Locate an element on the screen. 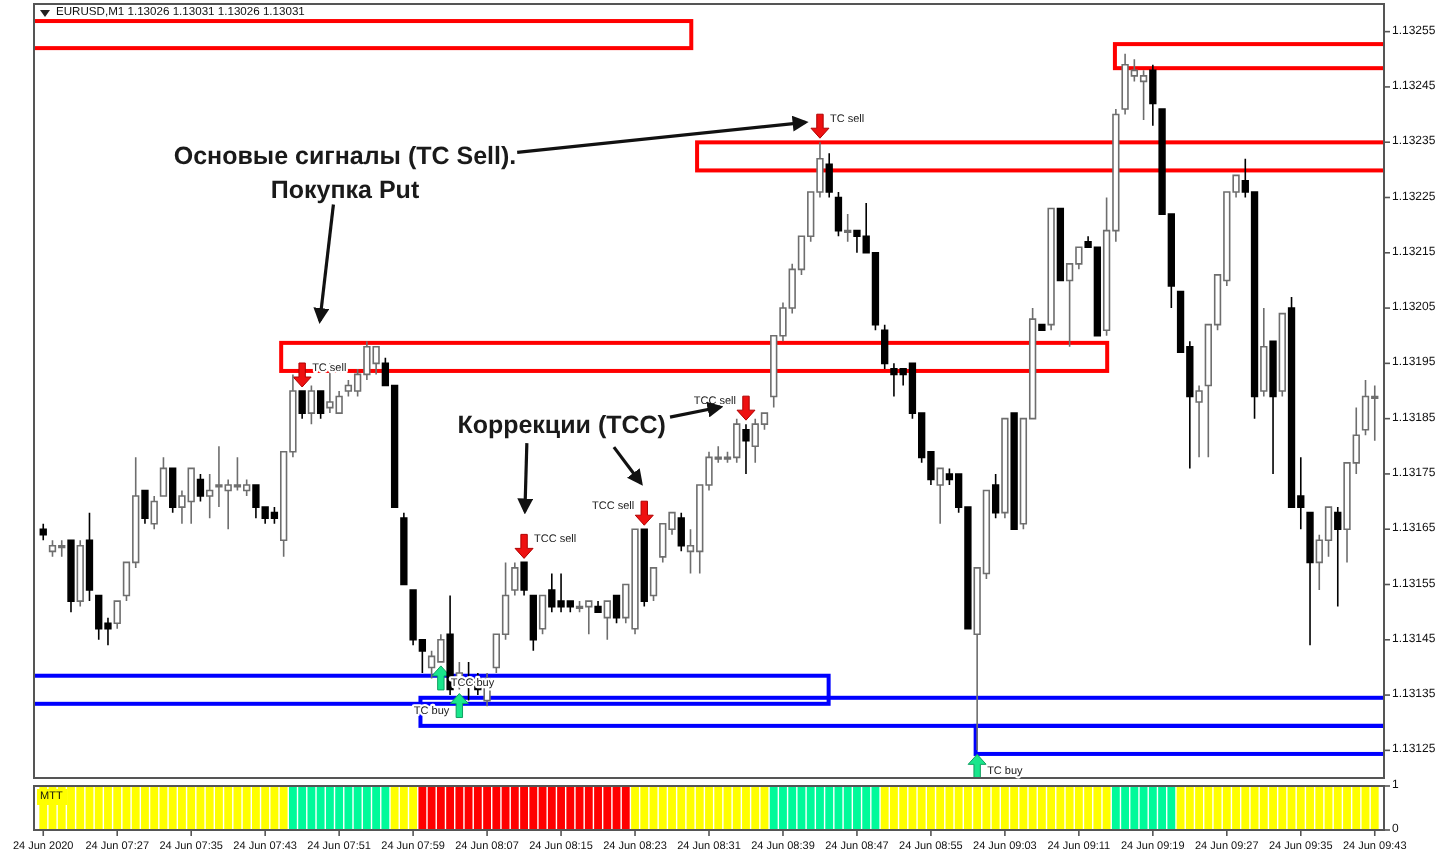  annotation: Коррекции (TCC) is located at coordinates (561, 425).